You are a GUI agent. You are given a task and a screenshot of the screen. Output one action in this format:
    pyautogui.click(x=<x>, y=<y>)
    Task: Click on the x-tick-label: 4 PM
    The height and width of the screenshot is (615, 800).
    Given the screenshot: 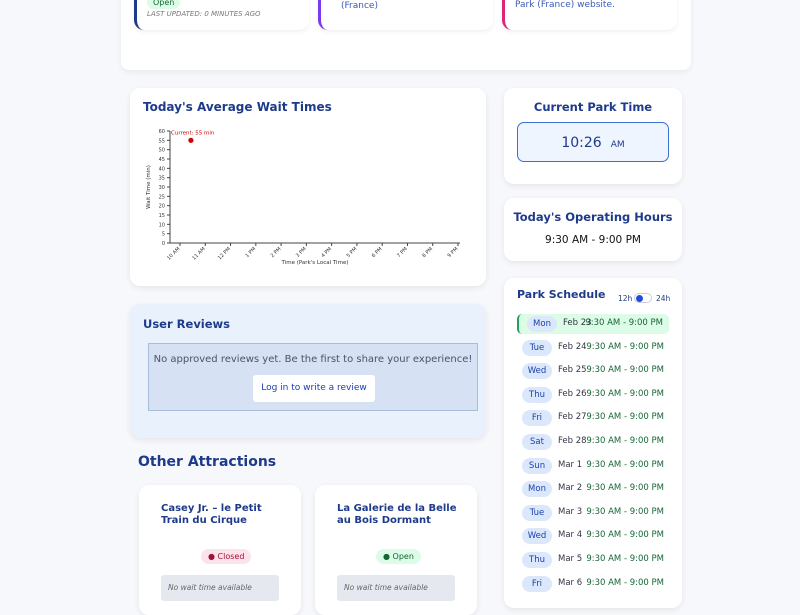 What is the action you would take?
    pyautogui.click(x=326, y=252)
    